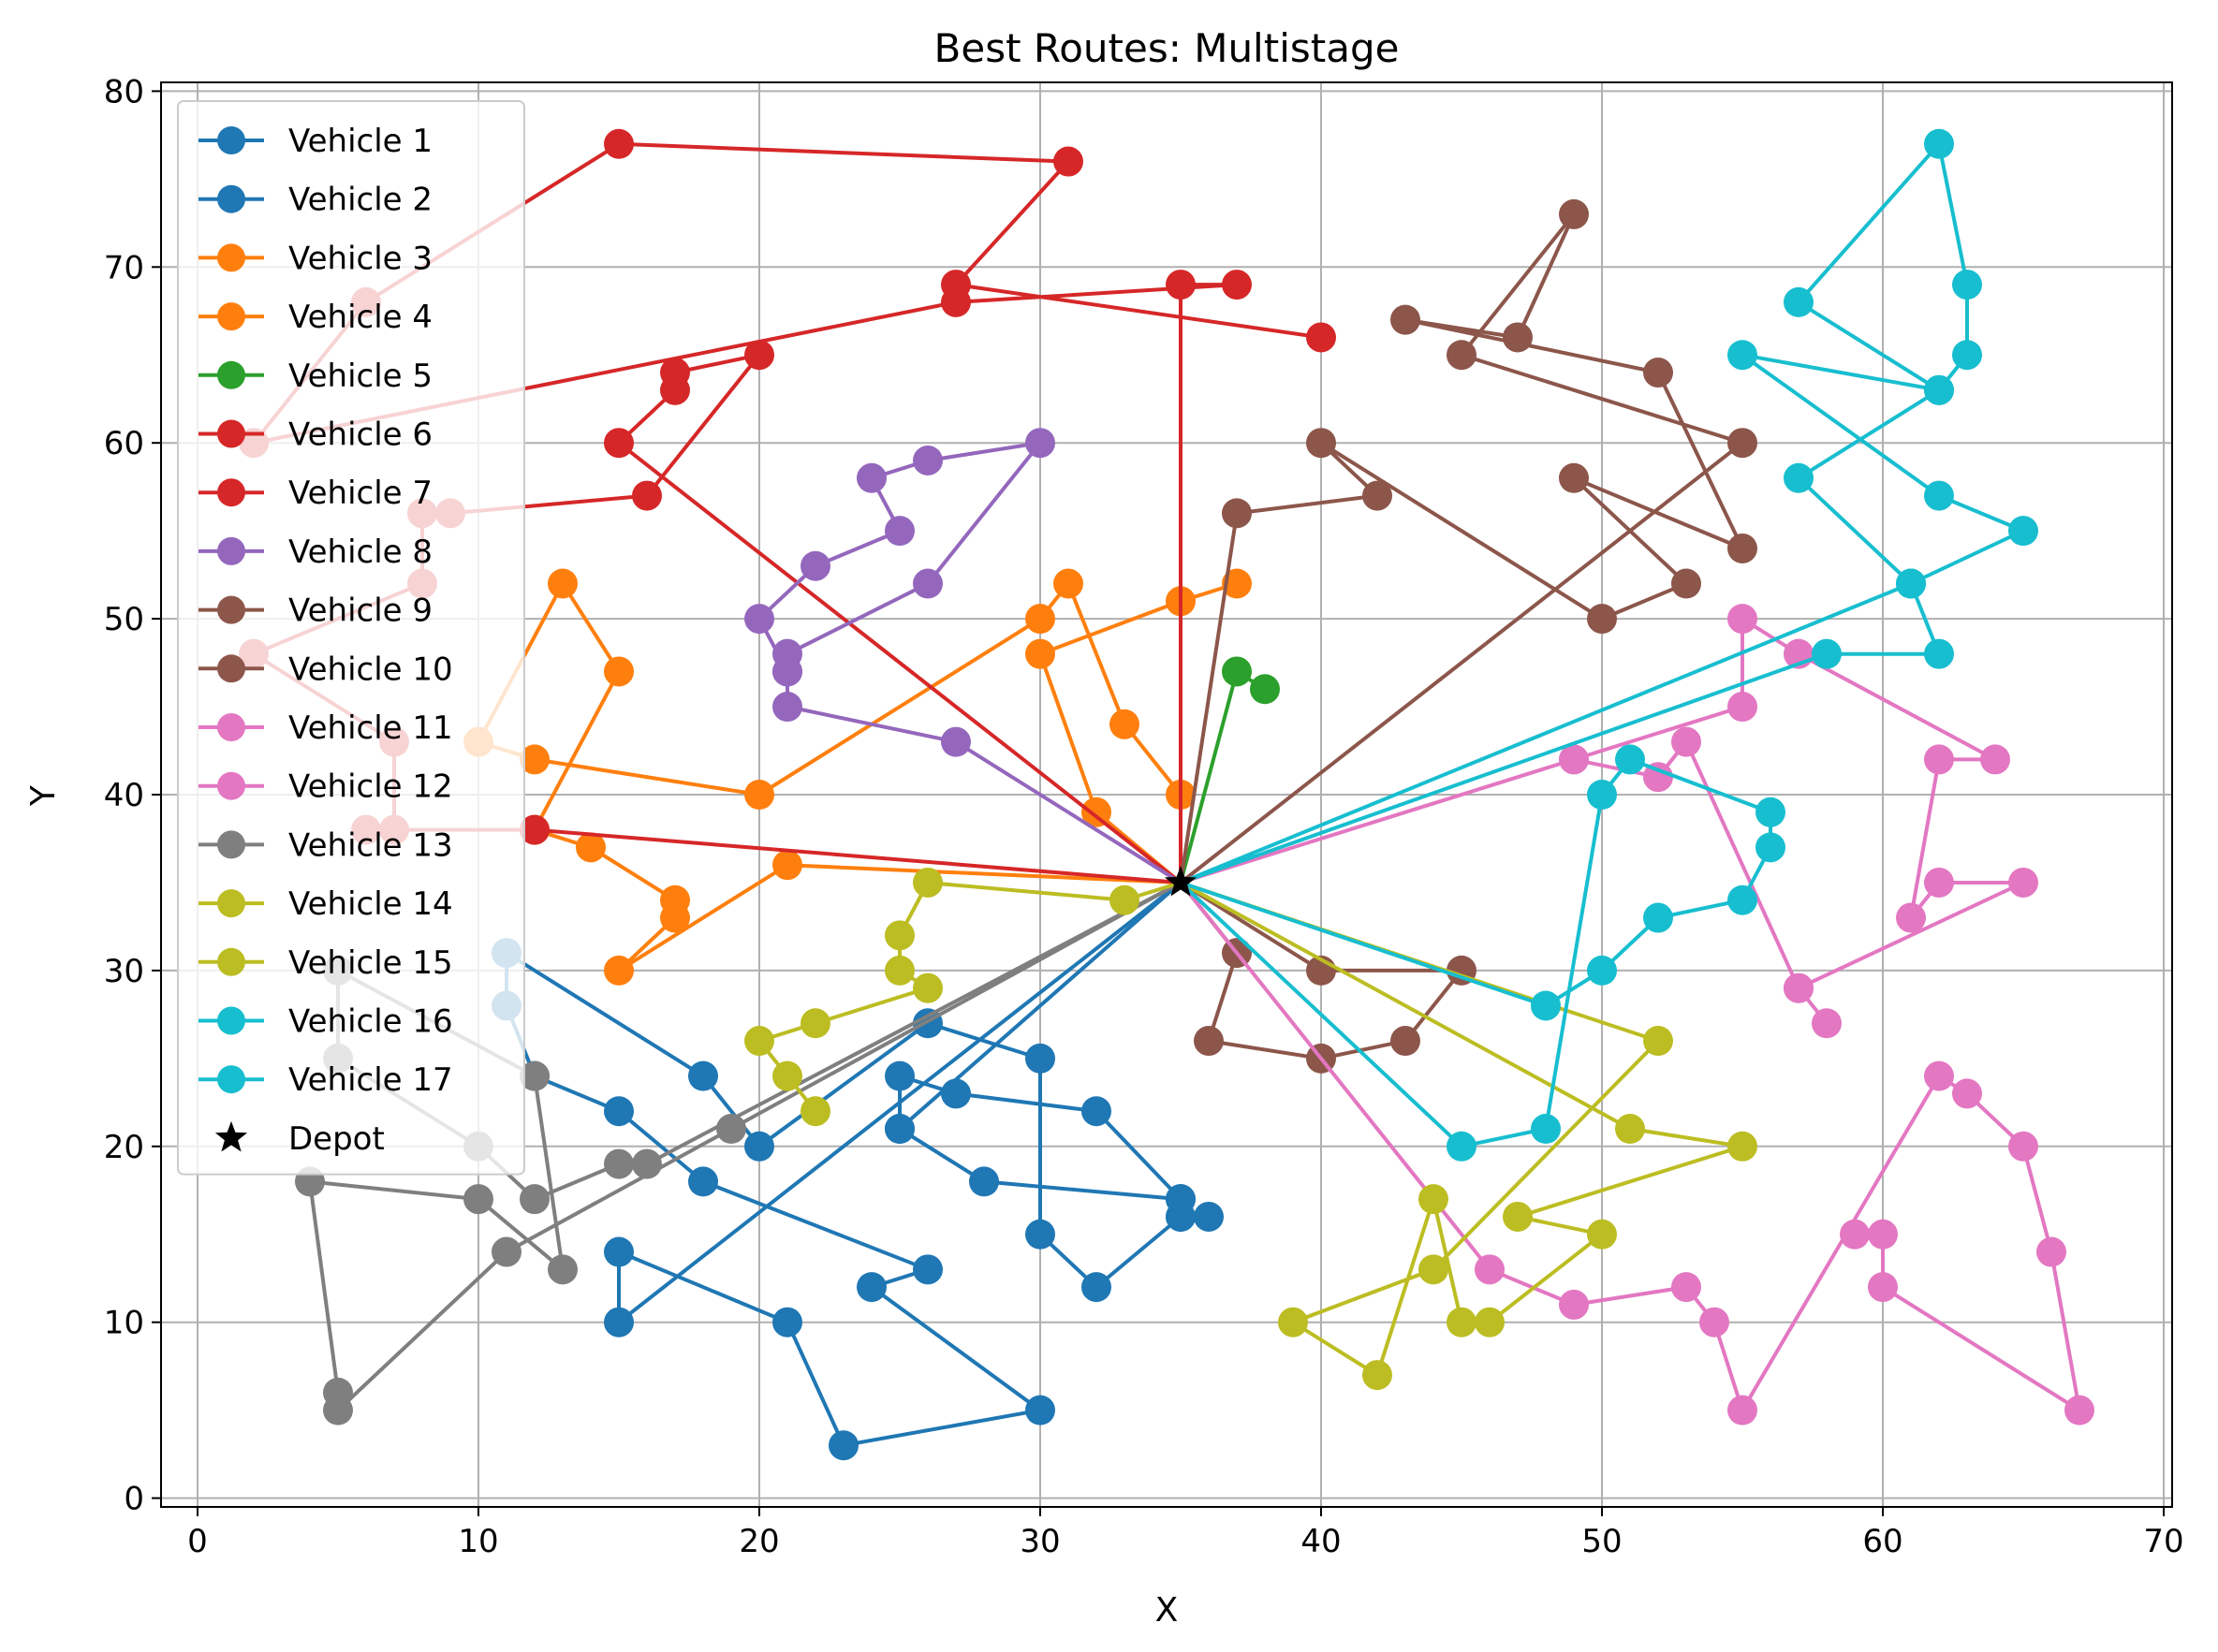 The height and width of the screenshot is (1652, 2218). Describe the element at coordinates (371, 963) in the screenshot. I see `legend-label: Vehicle 15` at that location.